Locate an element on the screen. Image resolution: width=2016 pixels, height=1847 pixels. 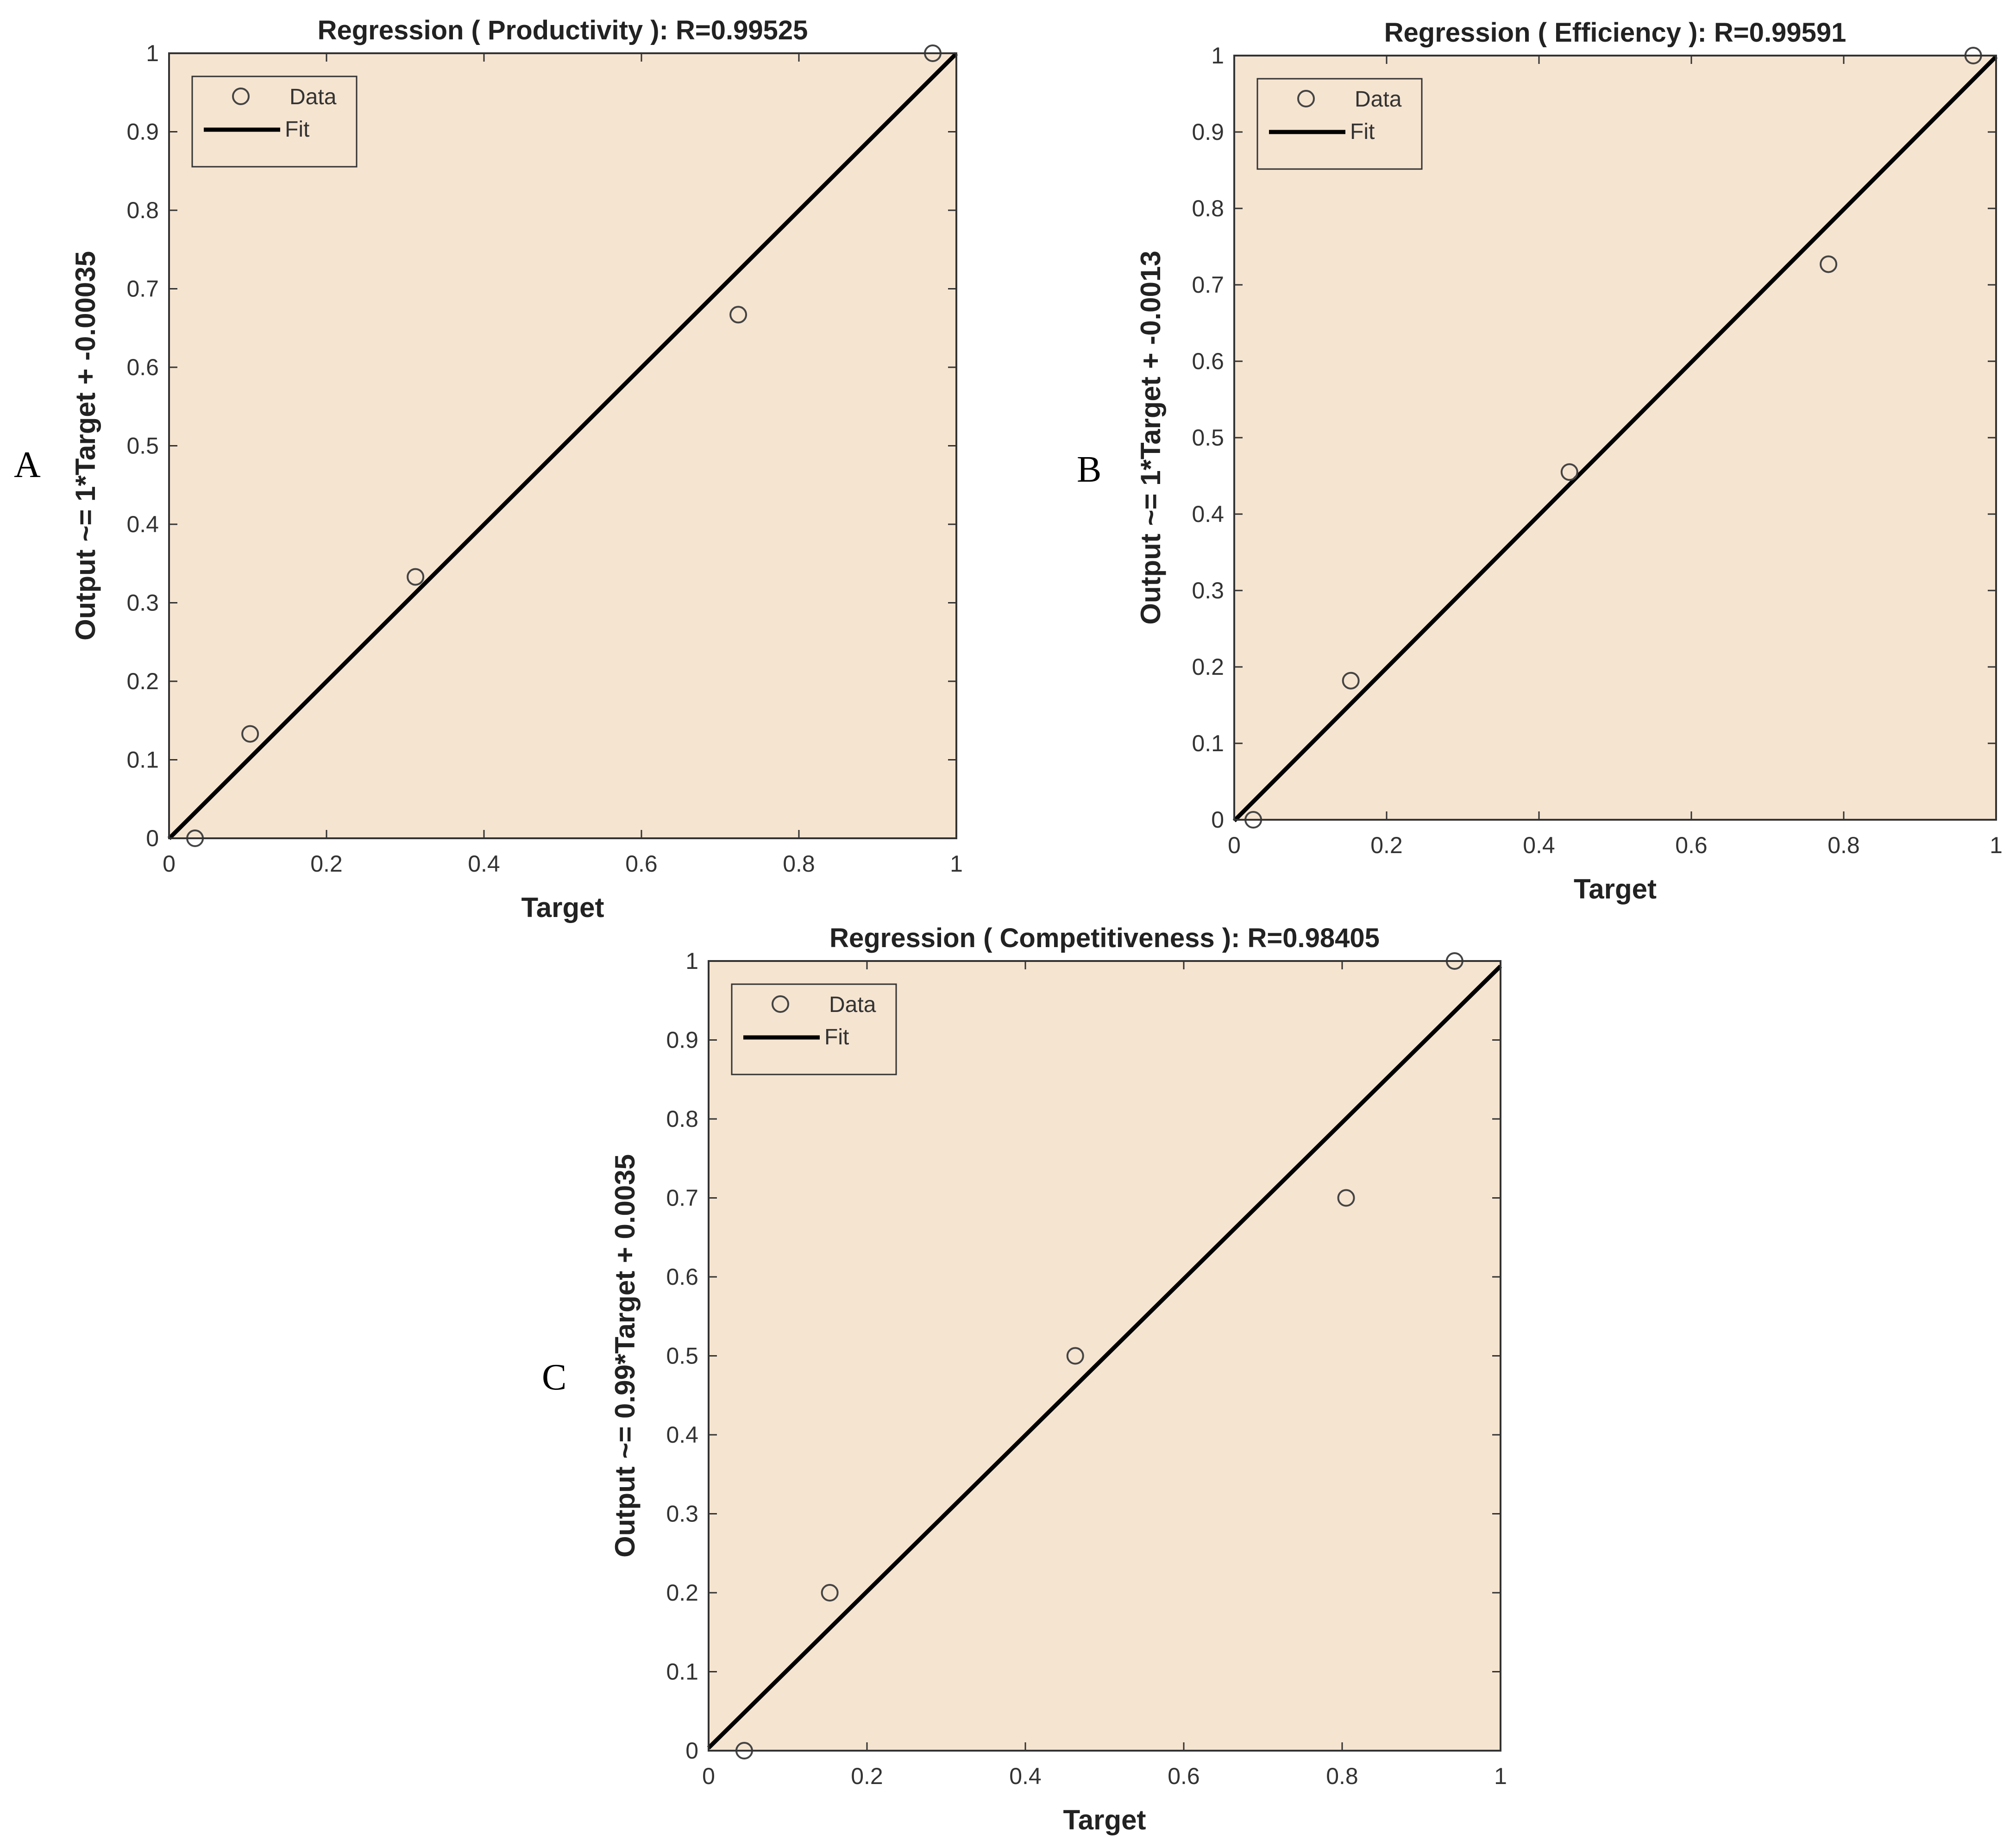
y-axis-label: Output ~= 0.99*Target + 0.0035 is located at coordinates (625, 1356).